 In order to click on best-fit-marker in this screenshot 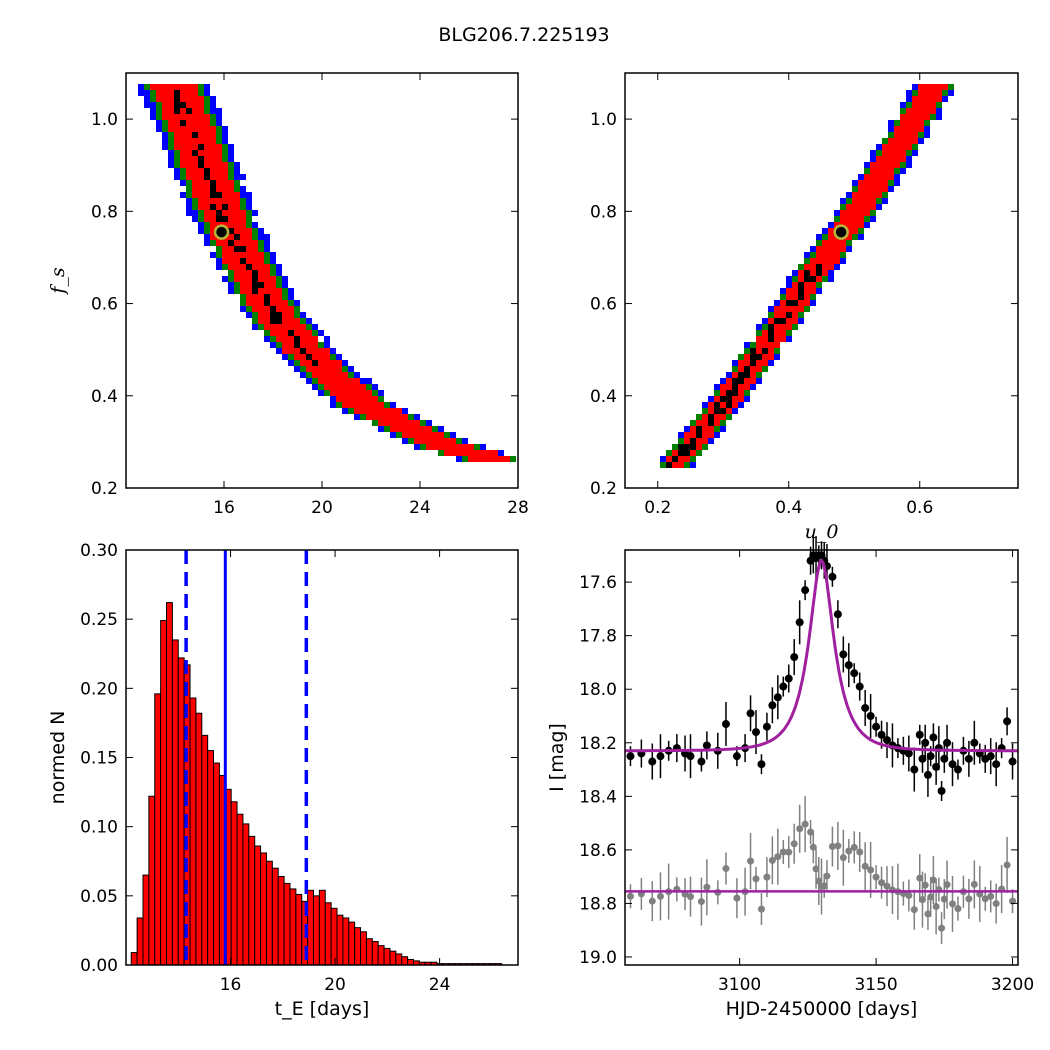, I will do `click(221, 232)`.